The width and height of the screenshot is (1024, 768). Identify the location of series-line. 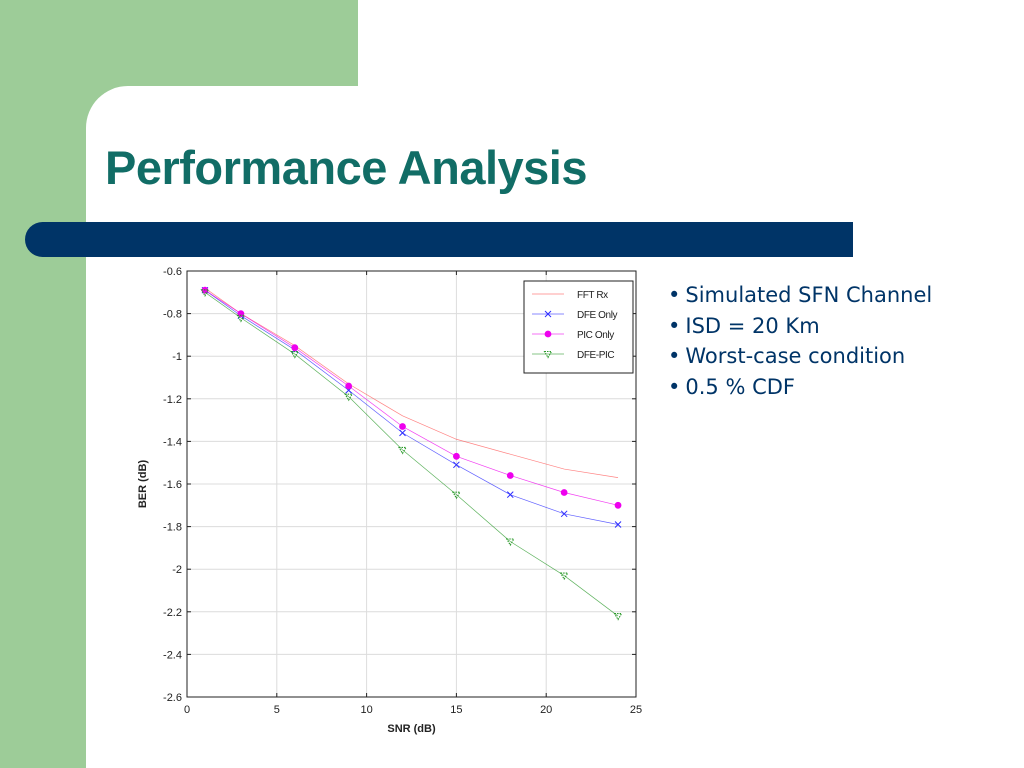
(411, 382).